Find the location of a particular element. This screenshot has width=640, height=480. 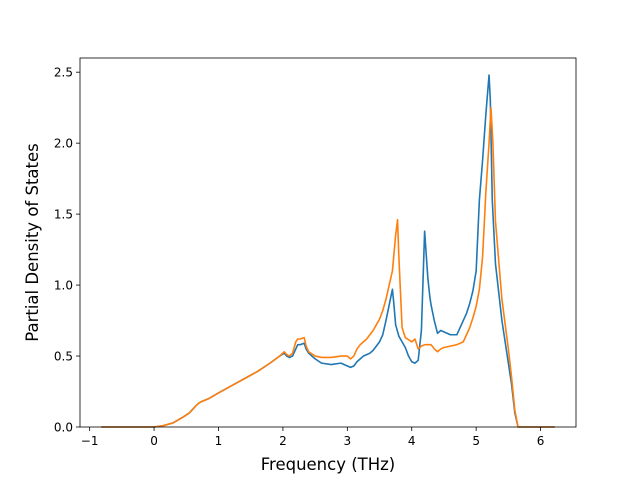

x-tick-label: 3 is located at coordinates (348, 441).